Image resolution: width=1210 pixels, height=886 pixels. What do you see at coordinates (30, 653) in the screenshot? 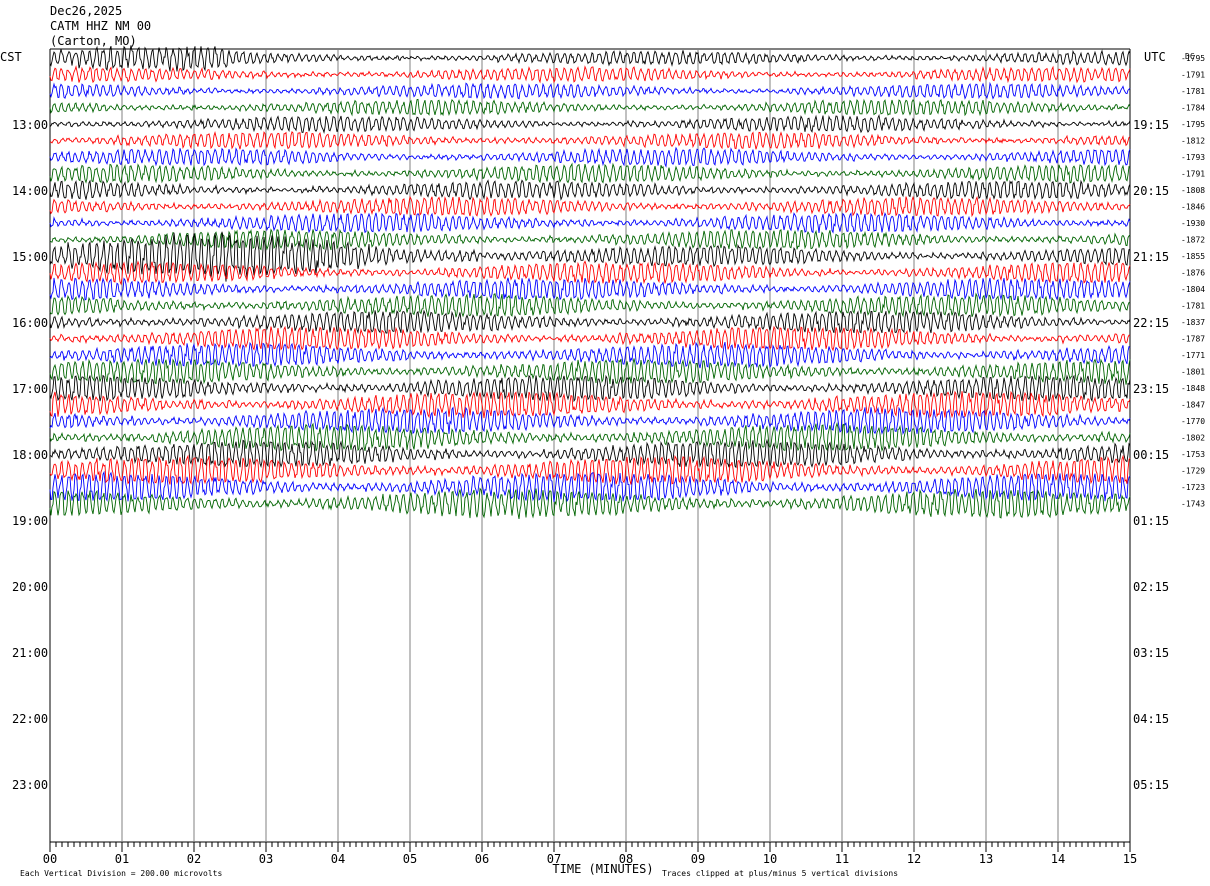
I see `cst-hour-label: 21:00` at bounding box center [30, 653].